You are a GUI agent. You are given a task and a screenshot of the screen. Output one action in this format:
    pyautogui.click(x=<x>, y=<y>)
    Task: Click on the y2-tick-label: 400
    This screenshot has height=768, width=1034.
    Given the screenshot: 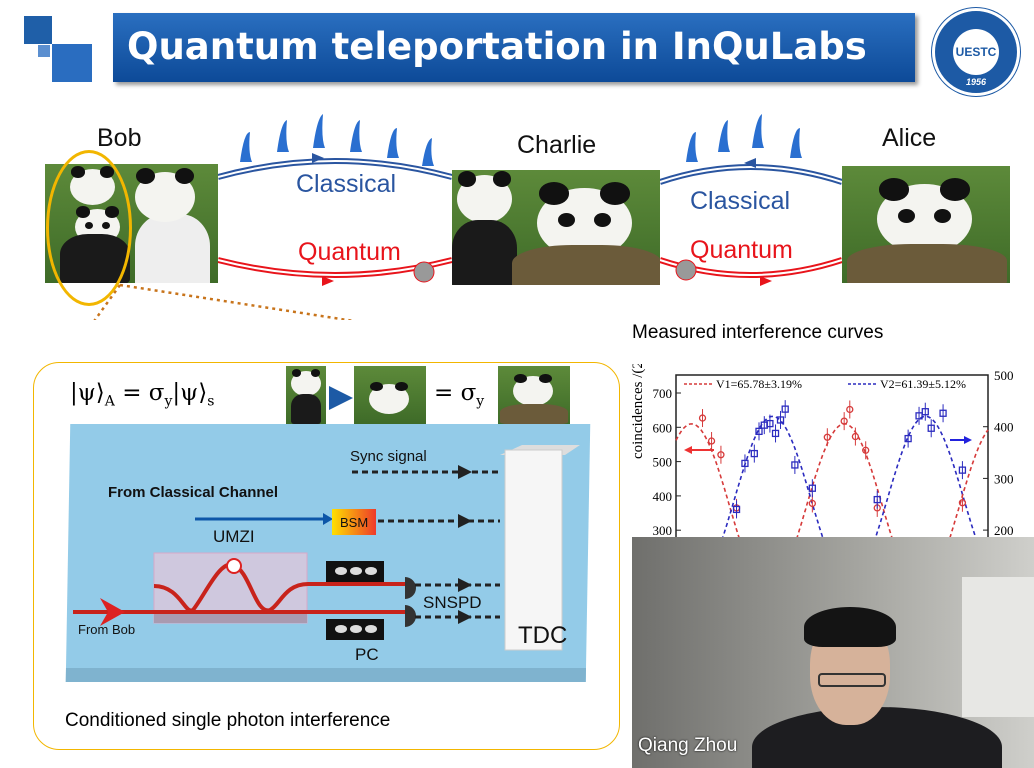 What is the action you would take?
    pyautogui.click(x=1004, y=427)
    